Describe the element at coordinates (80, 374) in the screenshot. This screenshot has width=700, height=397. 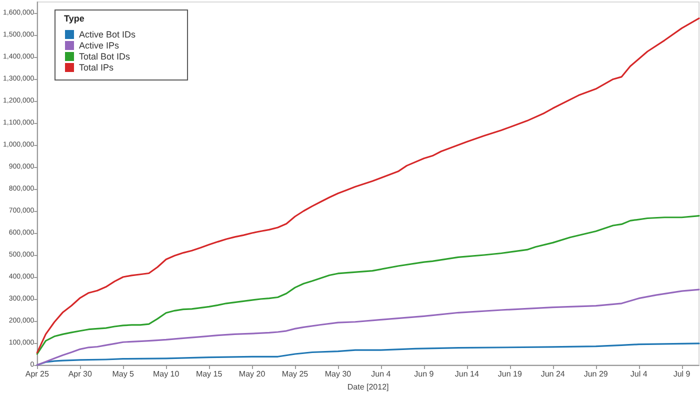
I see `x-tick-label: Apr 30` at that location.